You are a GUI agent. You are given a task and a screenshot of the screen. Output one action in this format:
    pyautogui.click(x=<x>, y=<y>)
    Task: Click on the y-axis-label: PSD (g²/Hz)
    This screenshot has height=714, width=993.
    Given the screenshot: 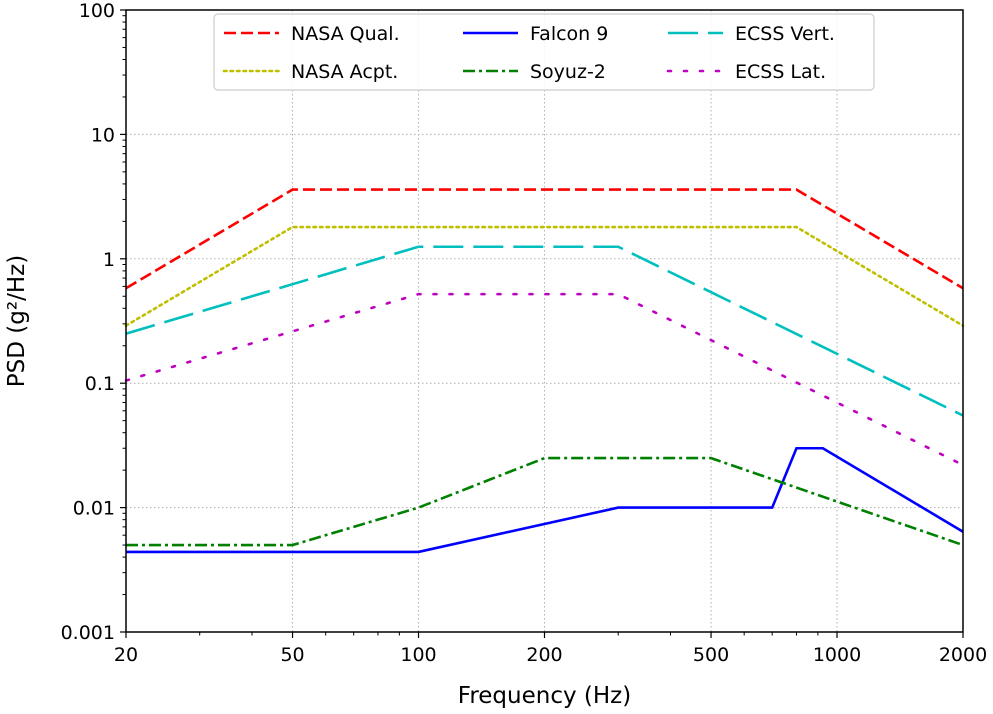 What is the action you would take?
    pyautogui.click(x=17, y=321)
    